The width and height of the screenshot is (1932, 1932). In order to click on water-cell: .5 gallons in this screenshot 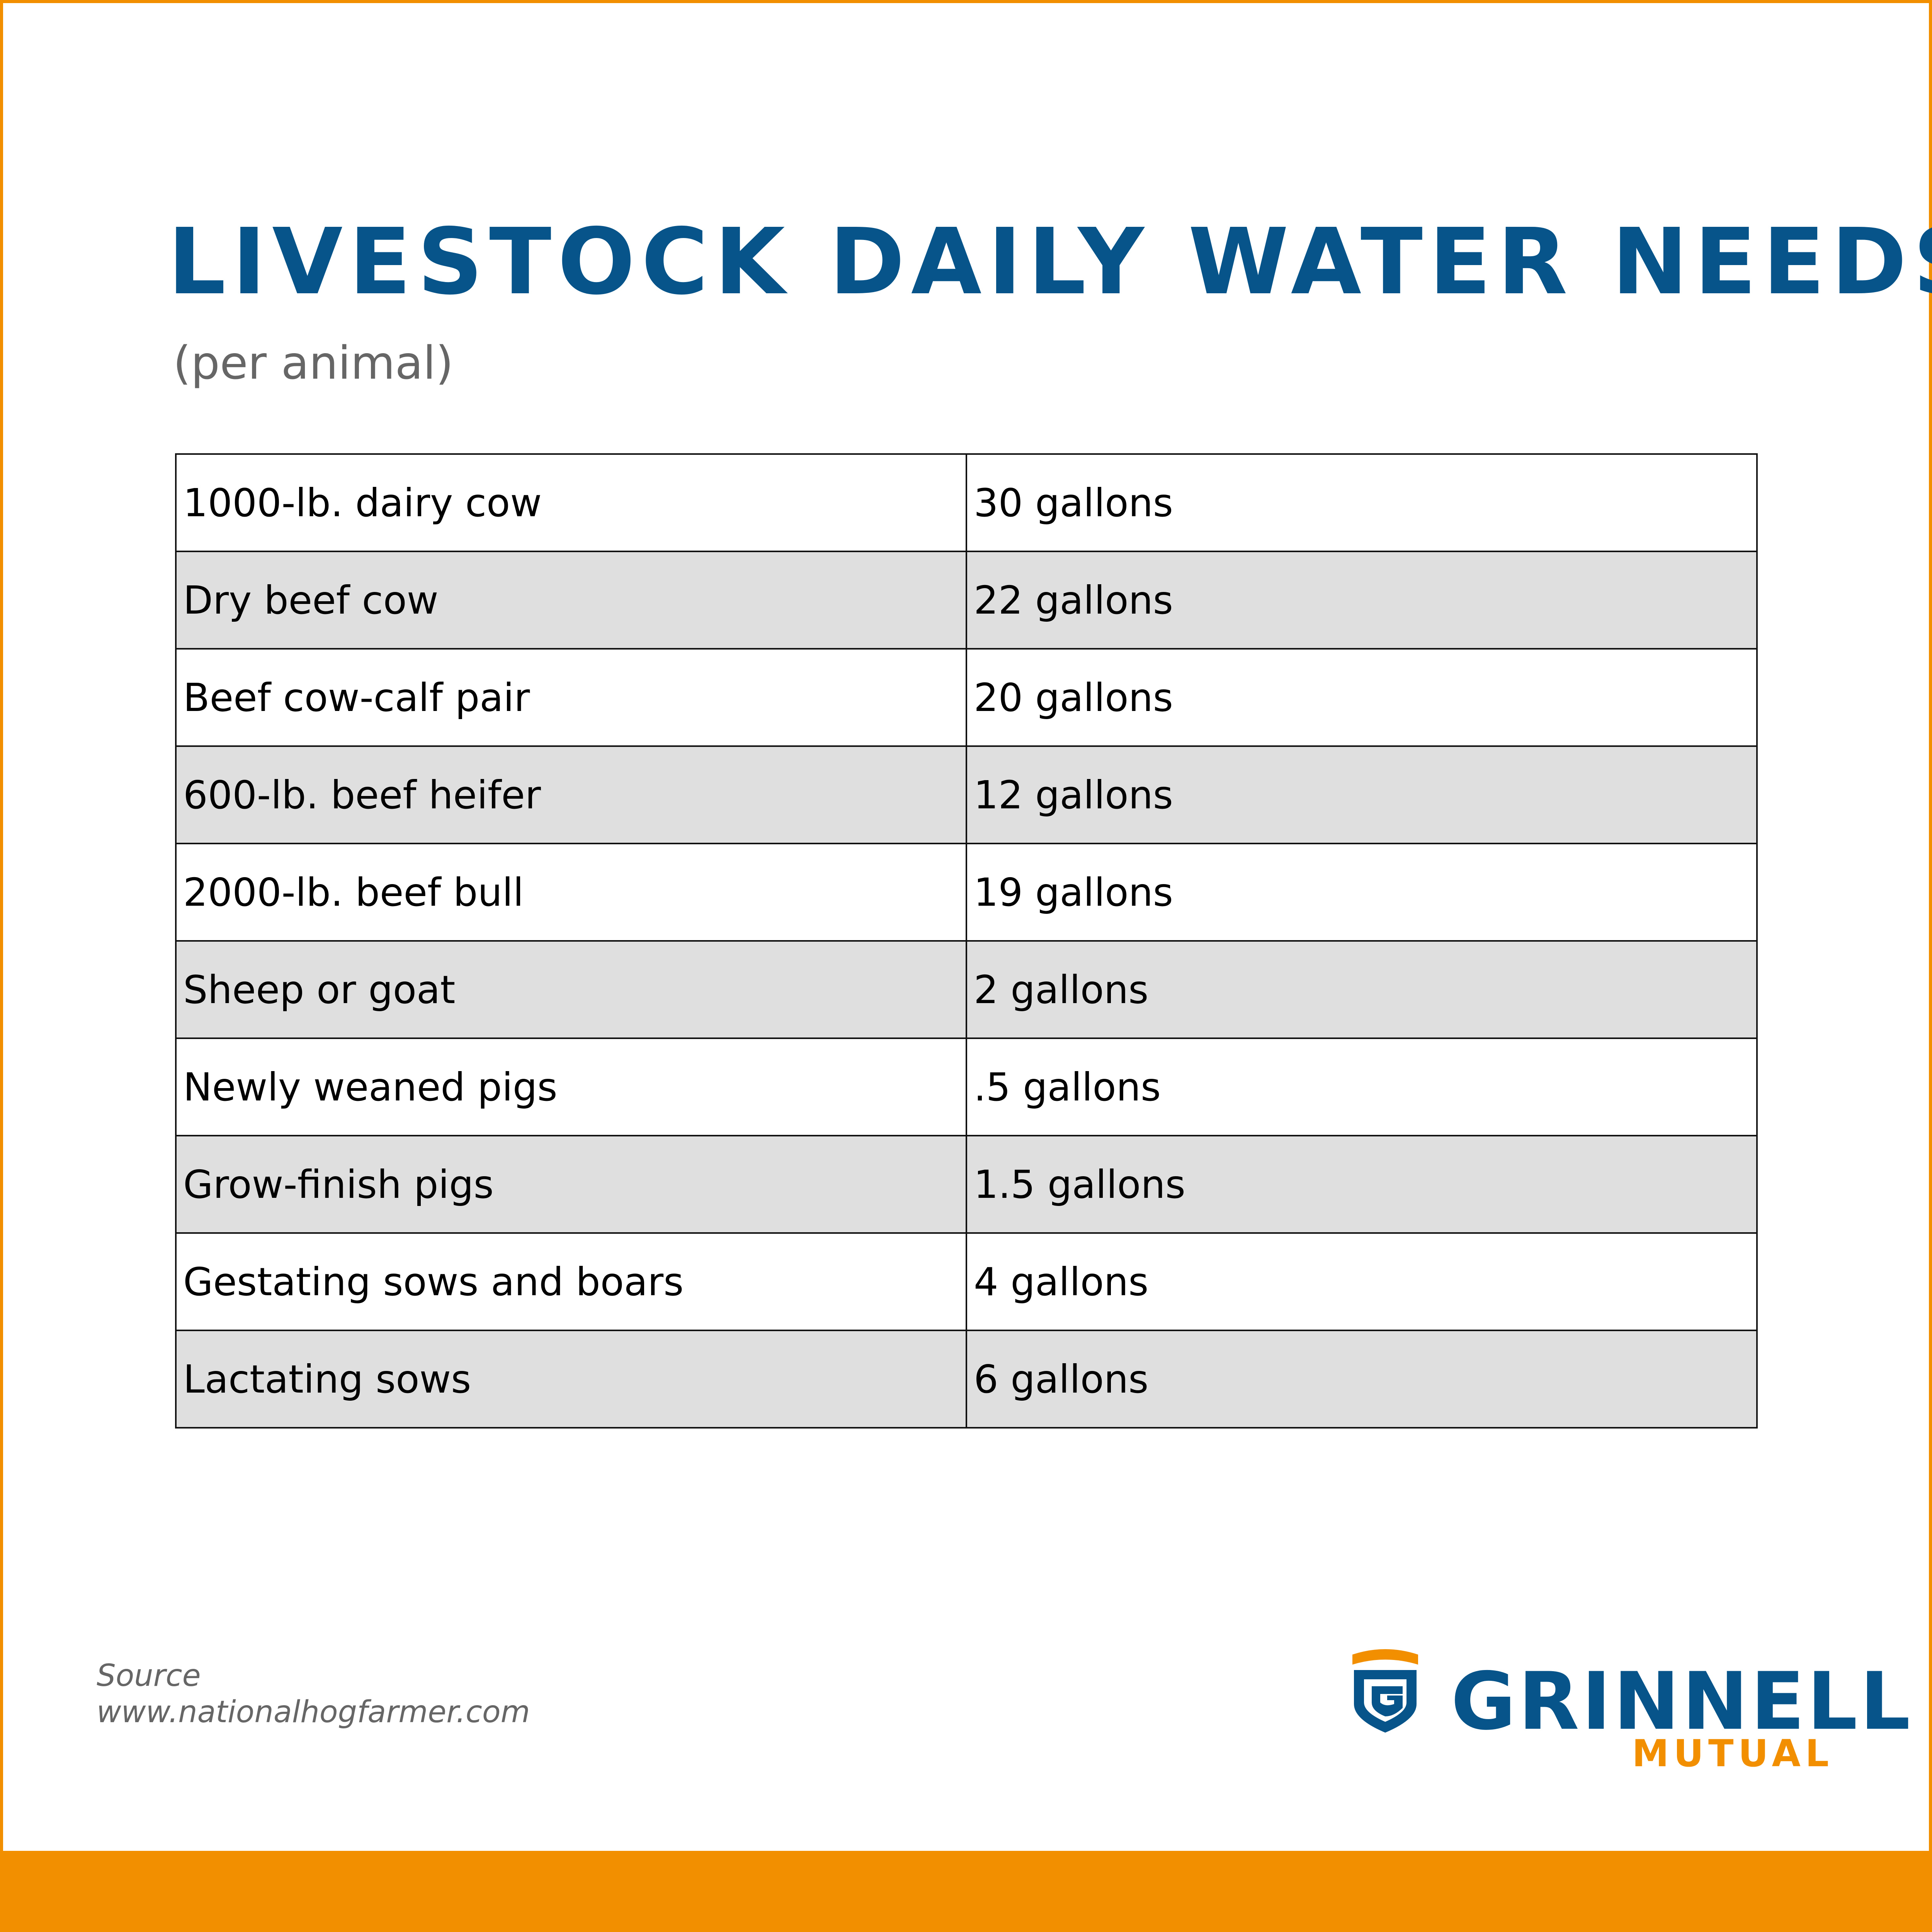, I will do `click(1362, 1086)`.